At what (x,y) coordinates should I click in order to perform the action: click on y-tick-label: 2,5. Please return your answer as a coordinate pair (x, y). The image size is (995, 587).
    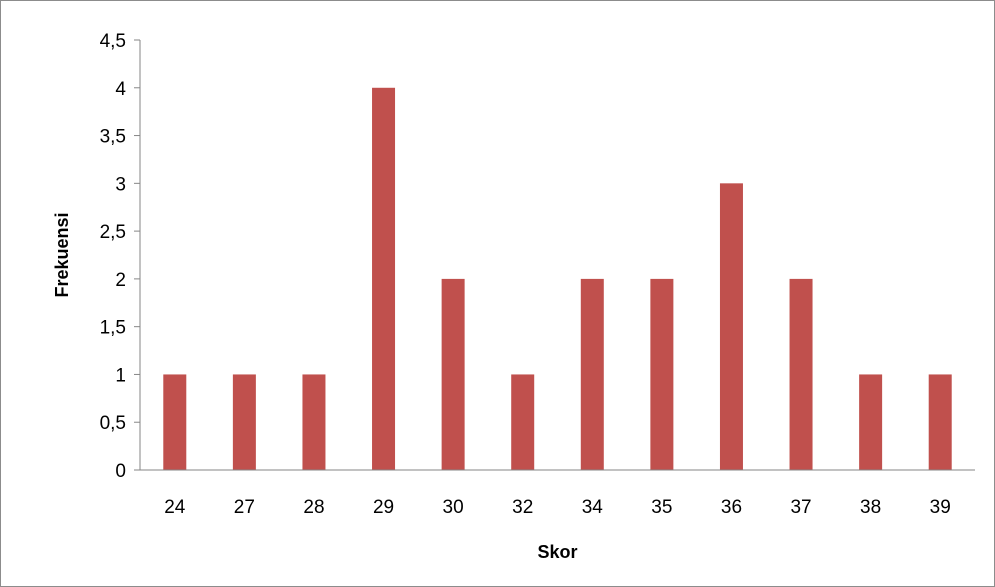
    Looking at the image, I should click on (113, 232).